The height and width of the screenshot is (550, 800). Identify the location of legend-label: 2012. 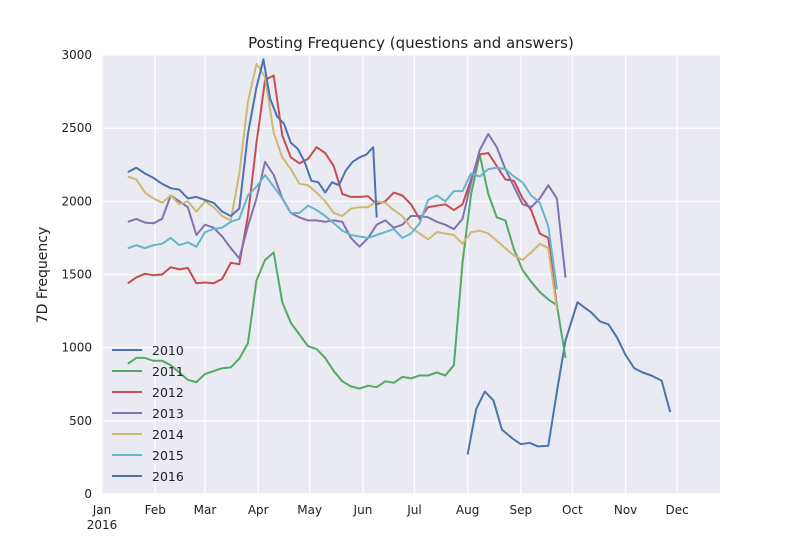
(168, 392).